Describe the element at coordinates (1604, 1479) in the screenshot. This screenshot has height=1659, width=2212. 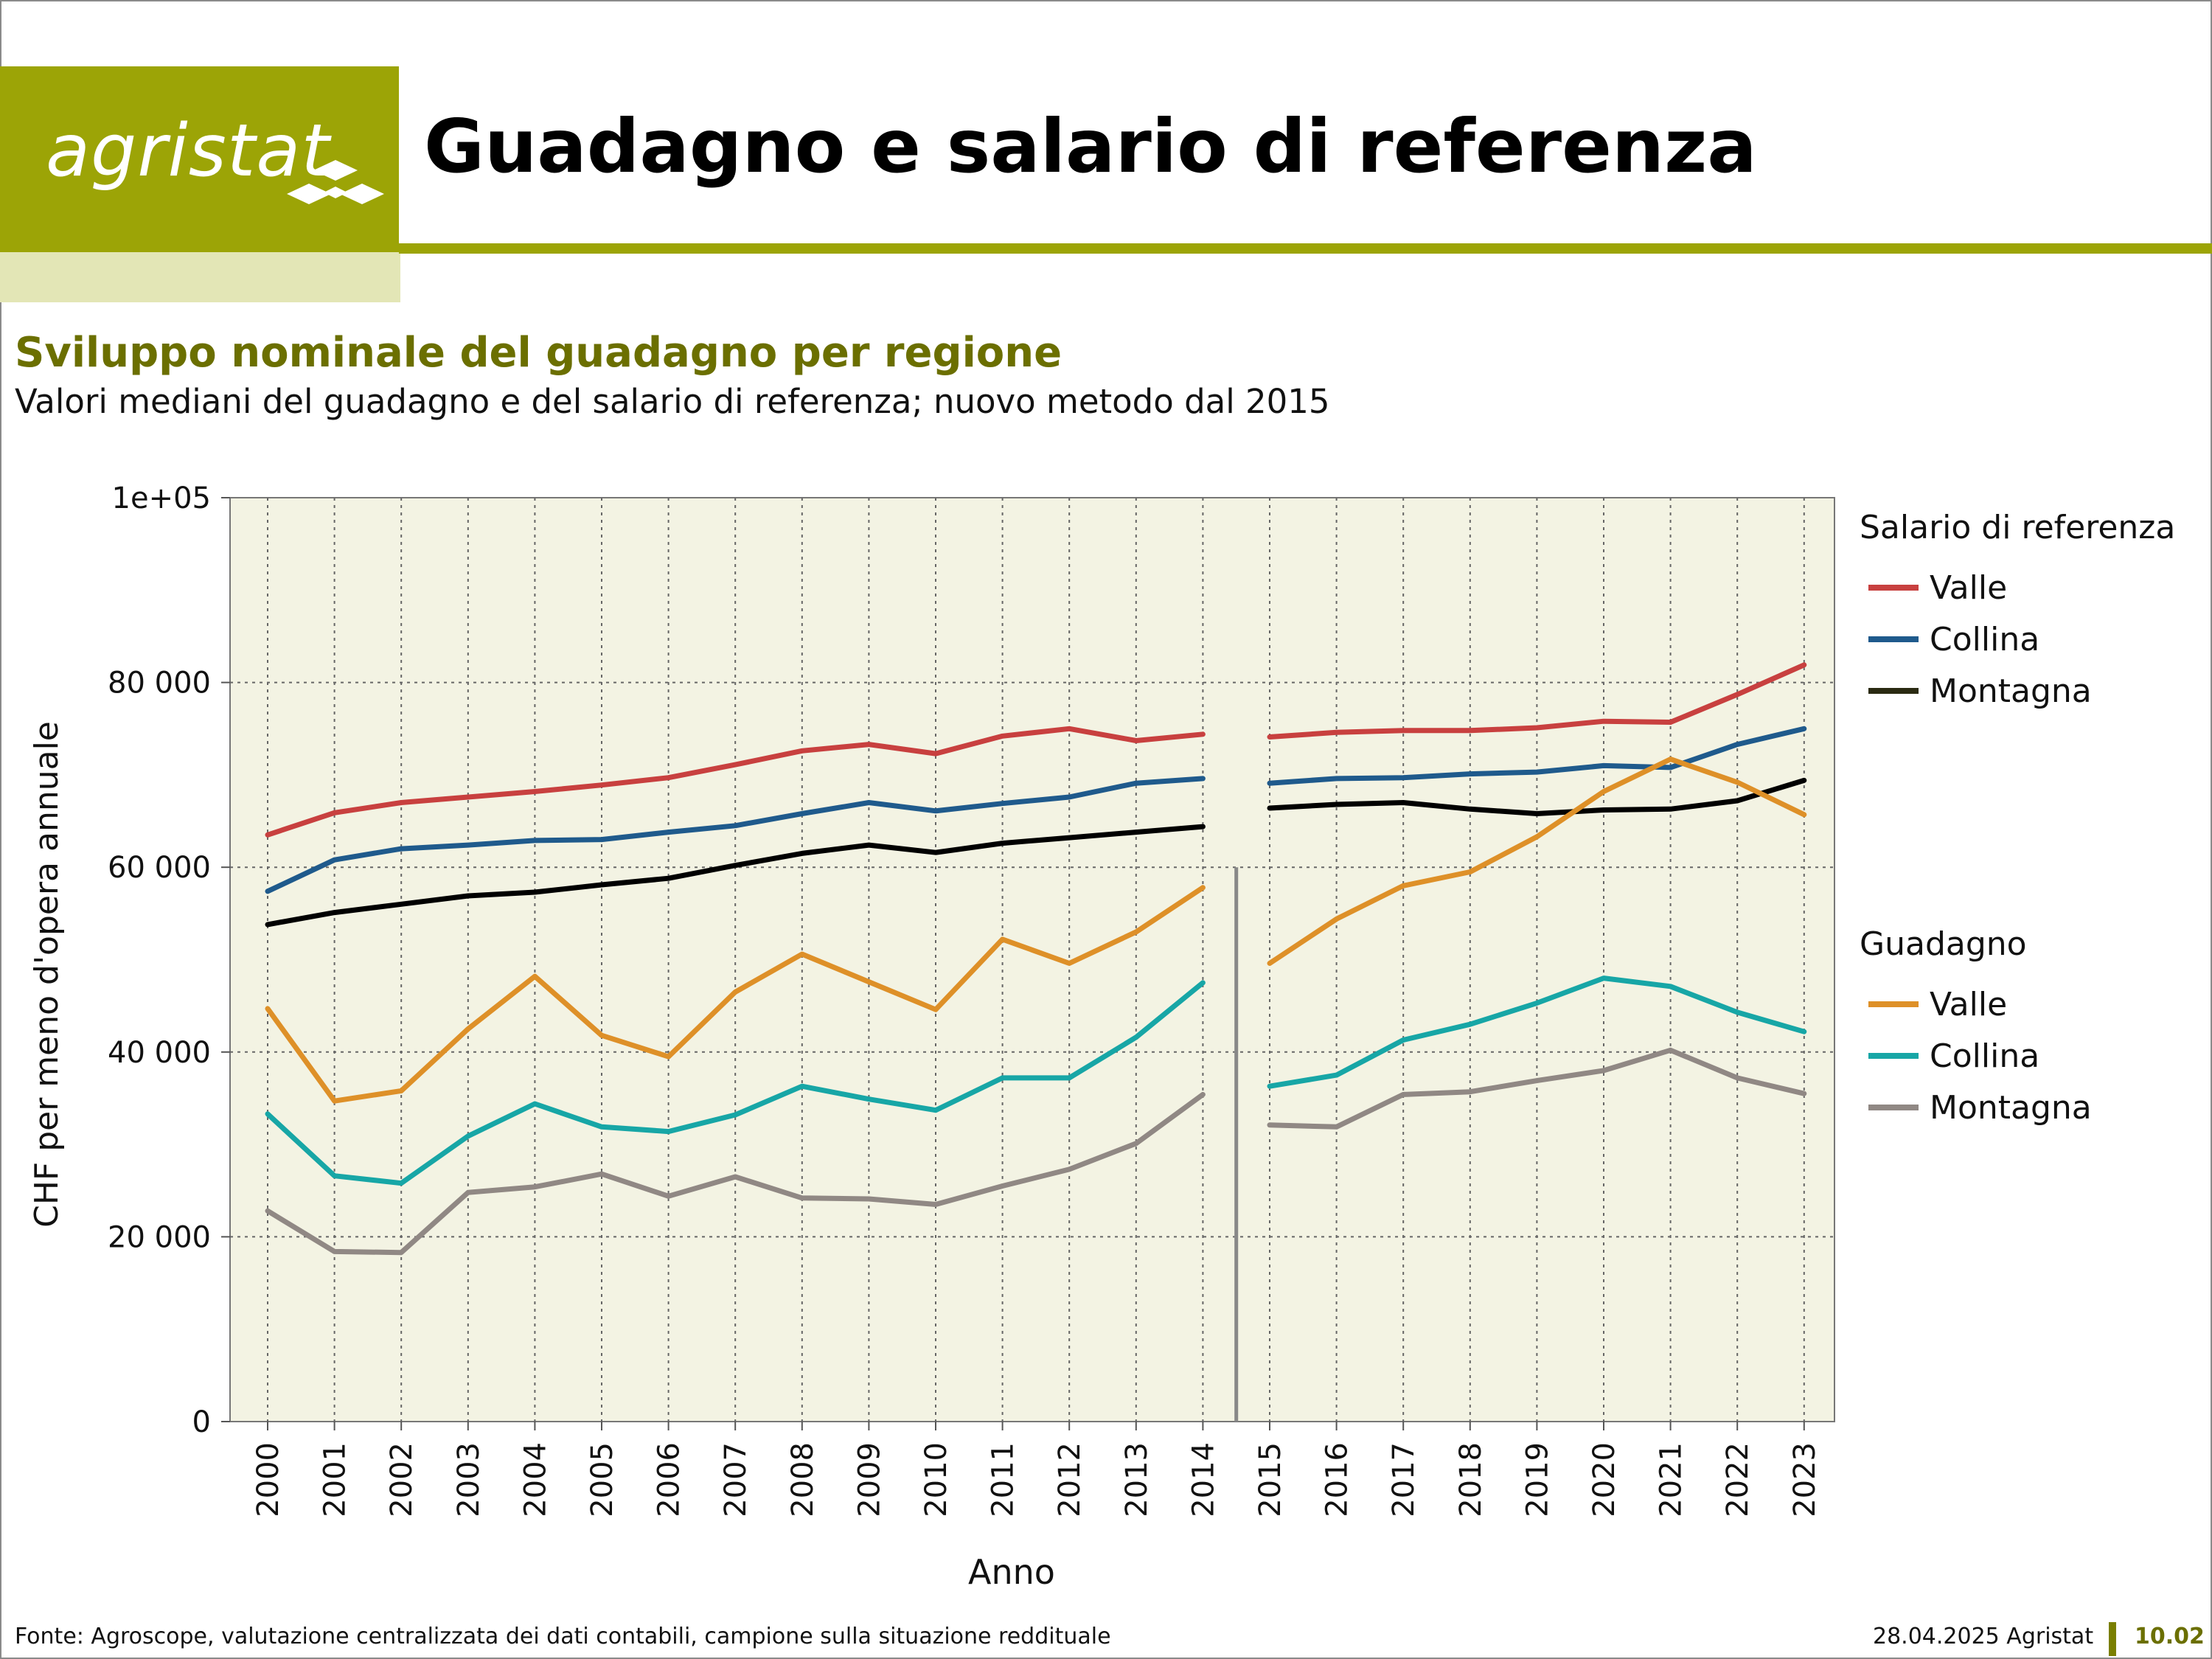
I see `x-tick-label: 2020` at that location.